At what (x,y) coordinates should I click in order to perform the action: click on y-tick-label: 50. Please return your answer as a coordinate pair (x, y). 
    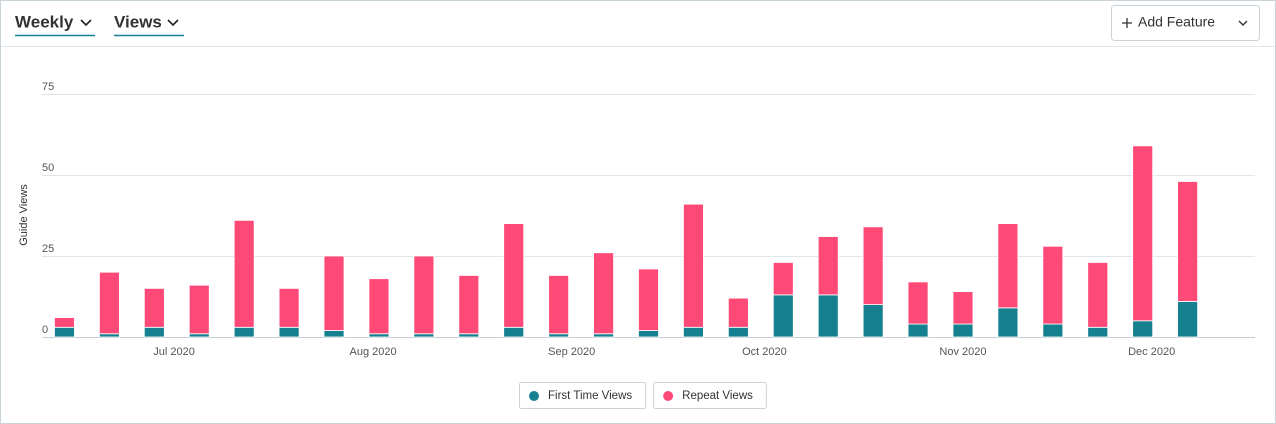
    Looking at the image, I should click on (48, 168).